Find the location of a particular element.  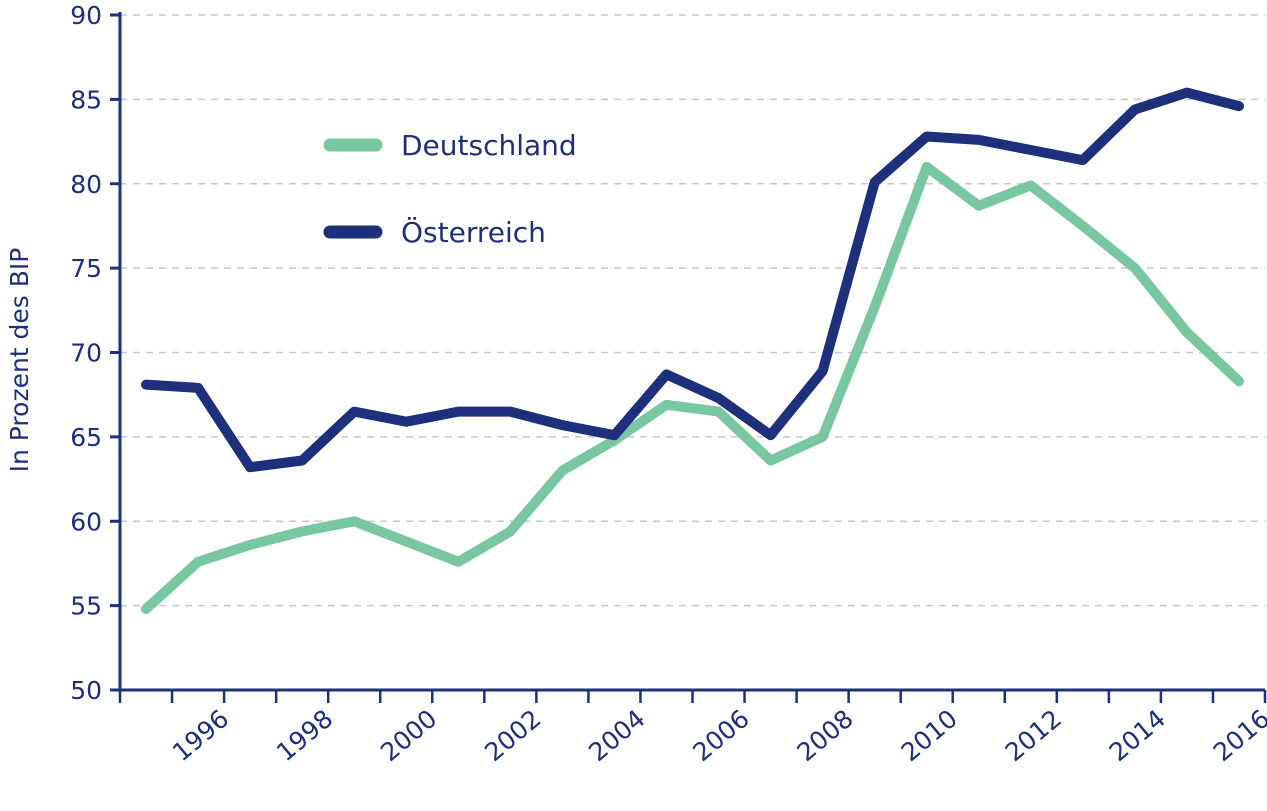

x-tick-label: 2004 is located at coordinates (616, 735).